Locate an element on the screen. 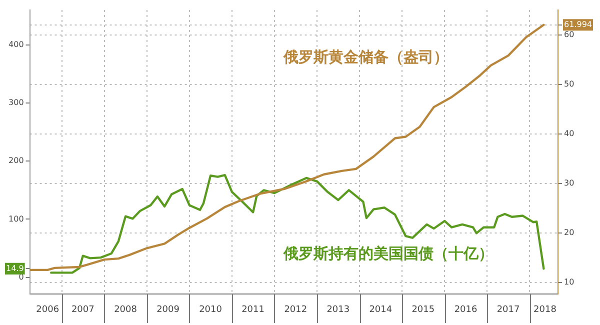 The height and width of the screenshot is (325, 600). x-tick-label: 2013 is located at coordinates (338, 309).